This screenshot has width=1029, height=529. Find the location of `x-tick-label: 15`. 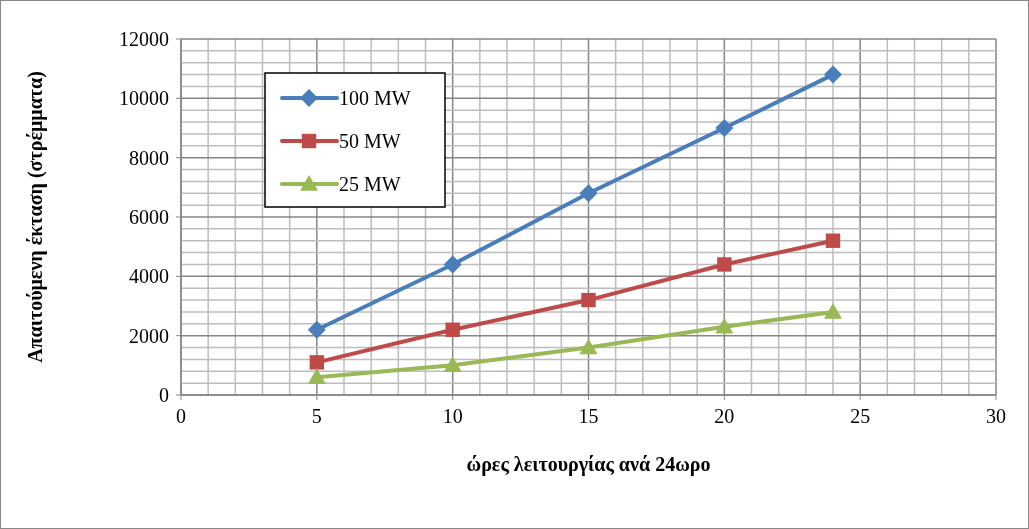

x-tick-label: 15 is located at coordinates (588, 416).